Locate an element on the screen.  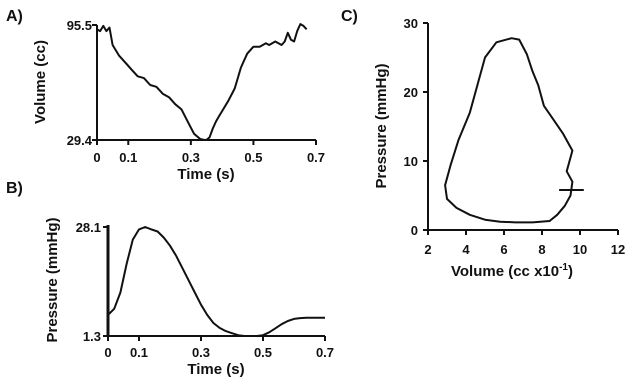
x-tick-label: 10 is located at coordinates (580, 249).